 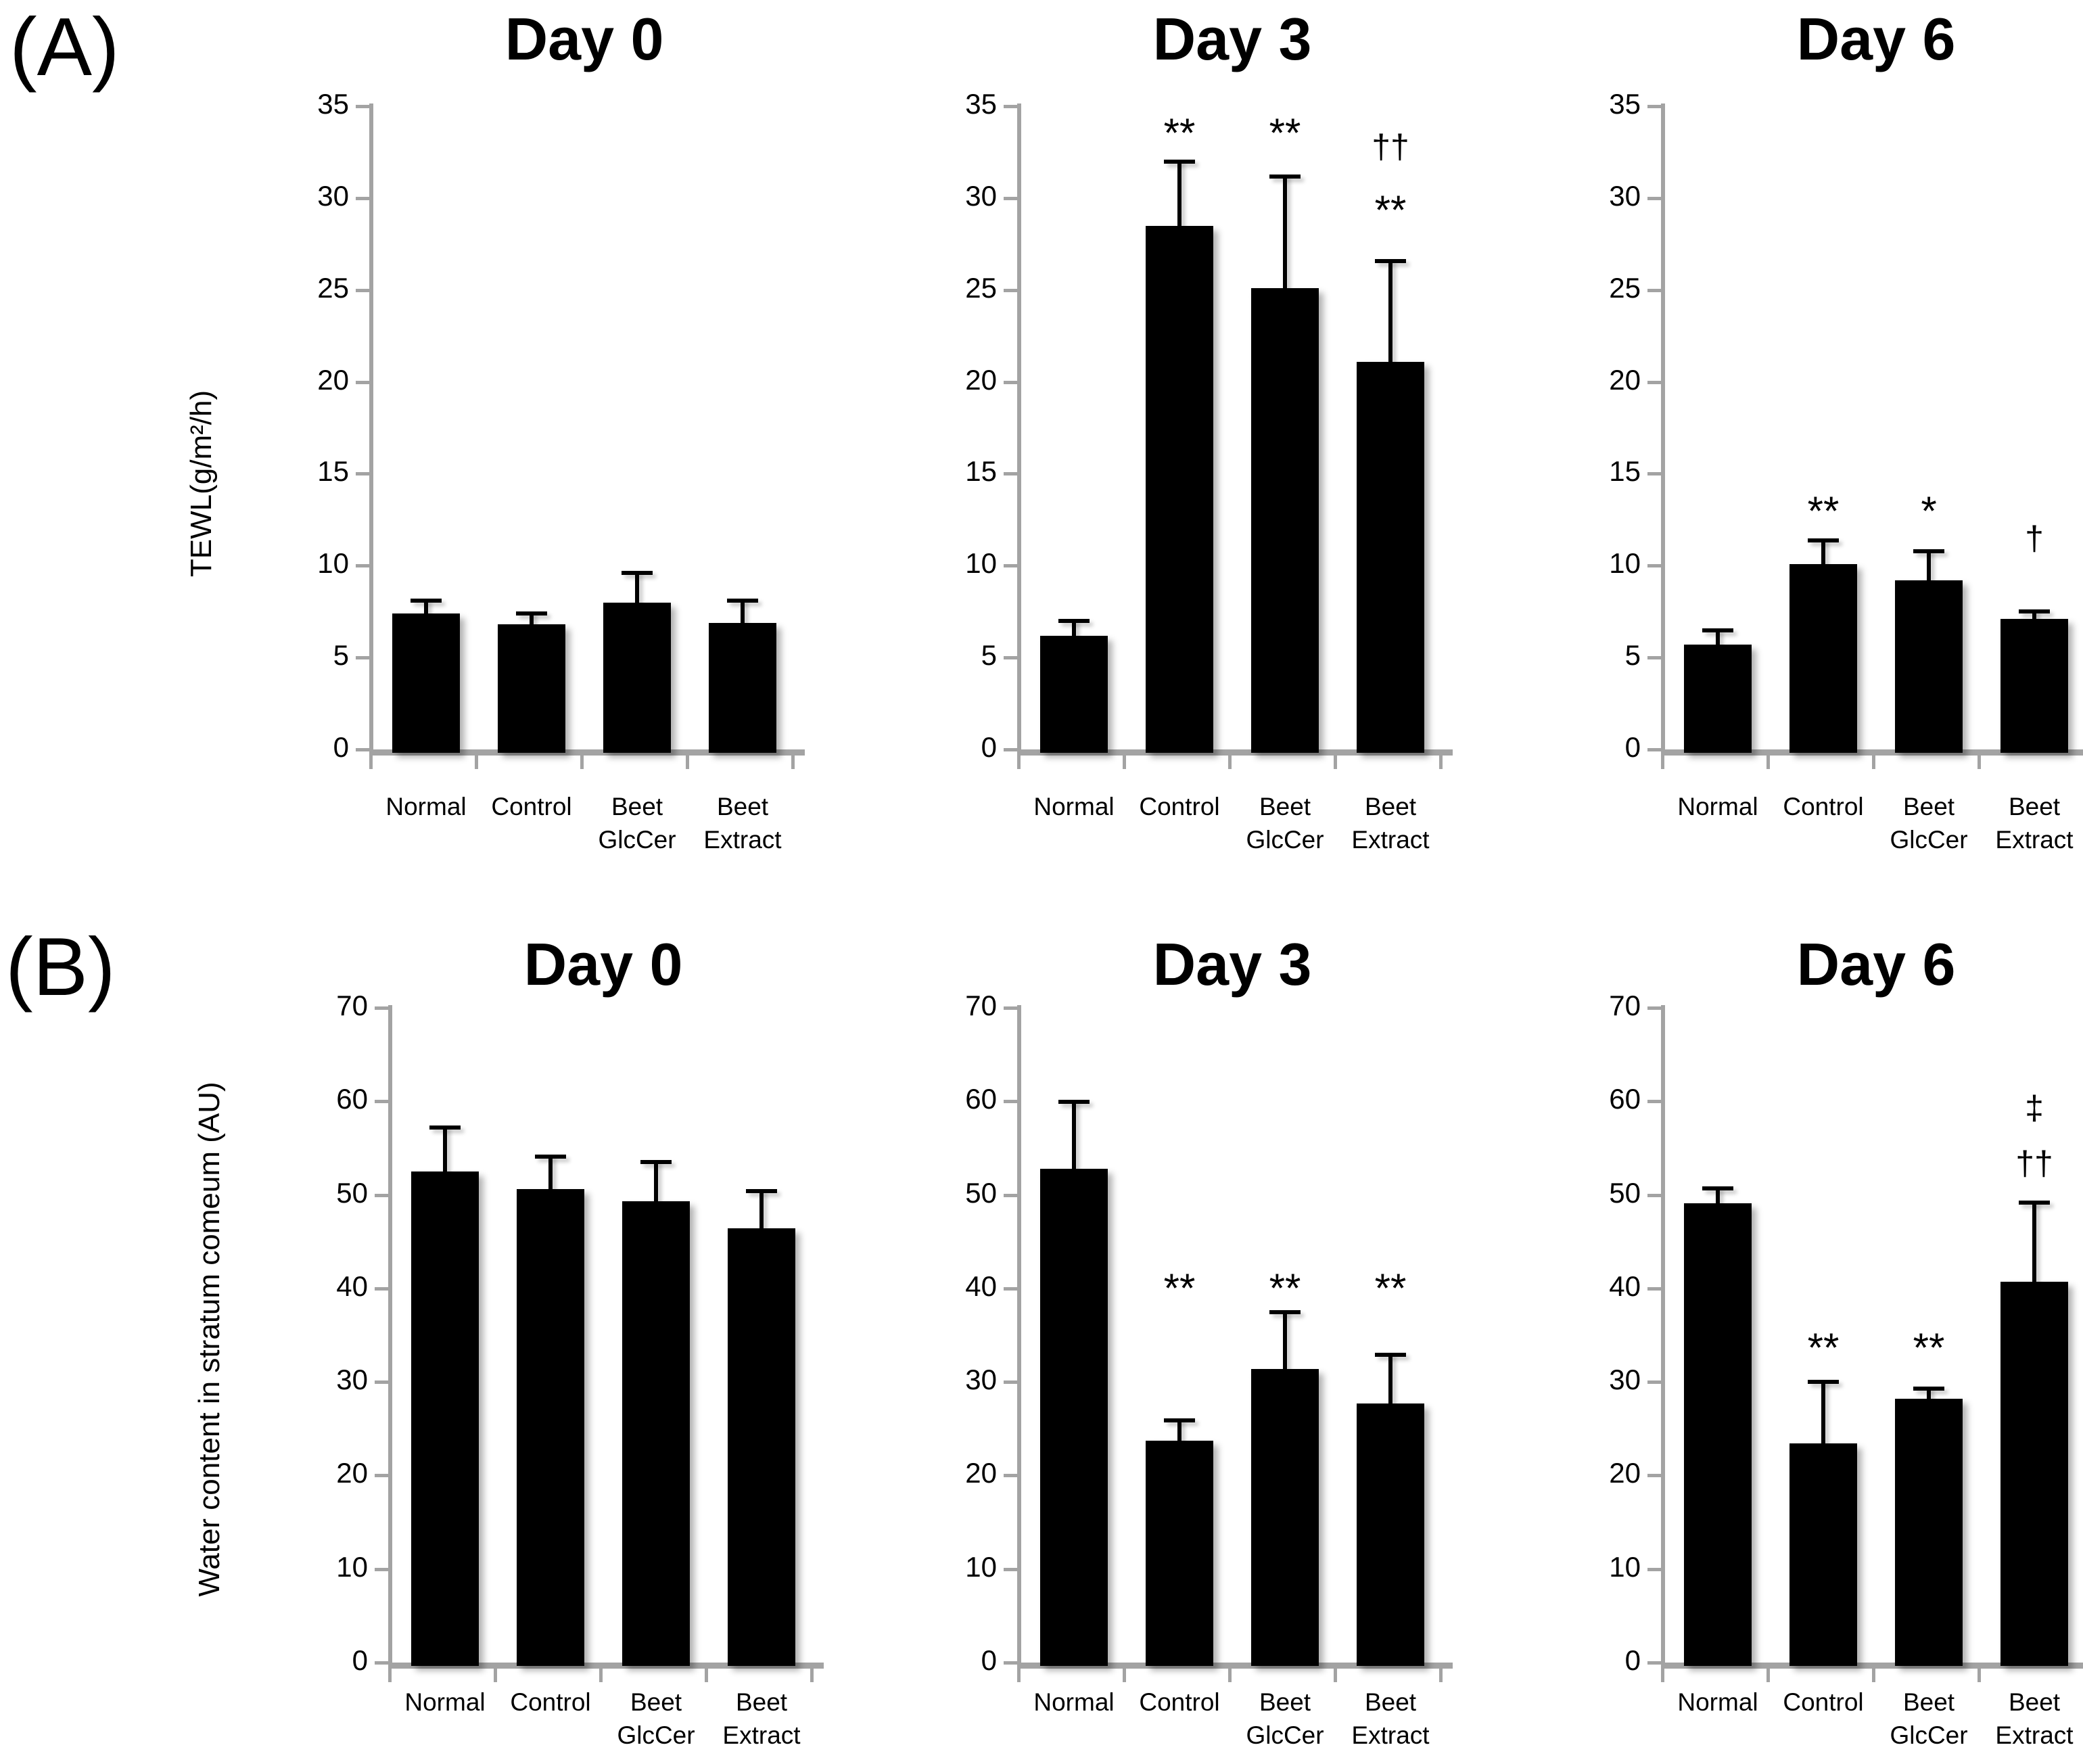 I want to click on significance-marker: ††, so click(x=2034, y=1163).